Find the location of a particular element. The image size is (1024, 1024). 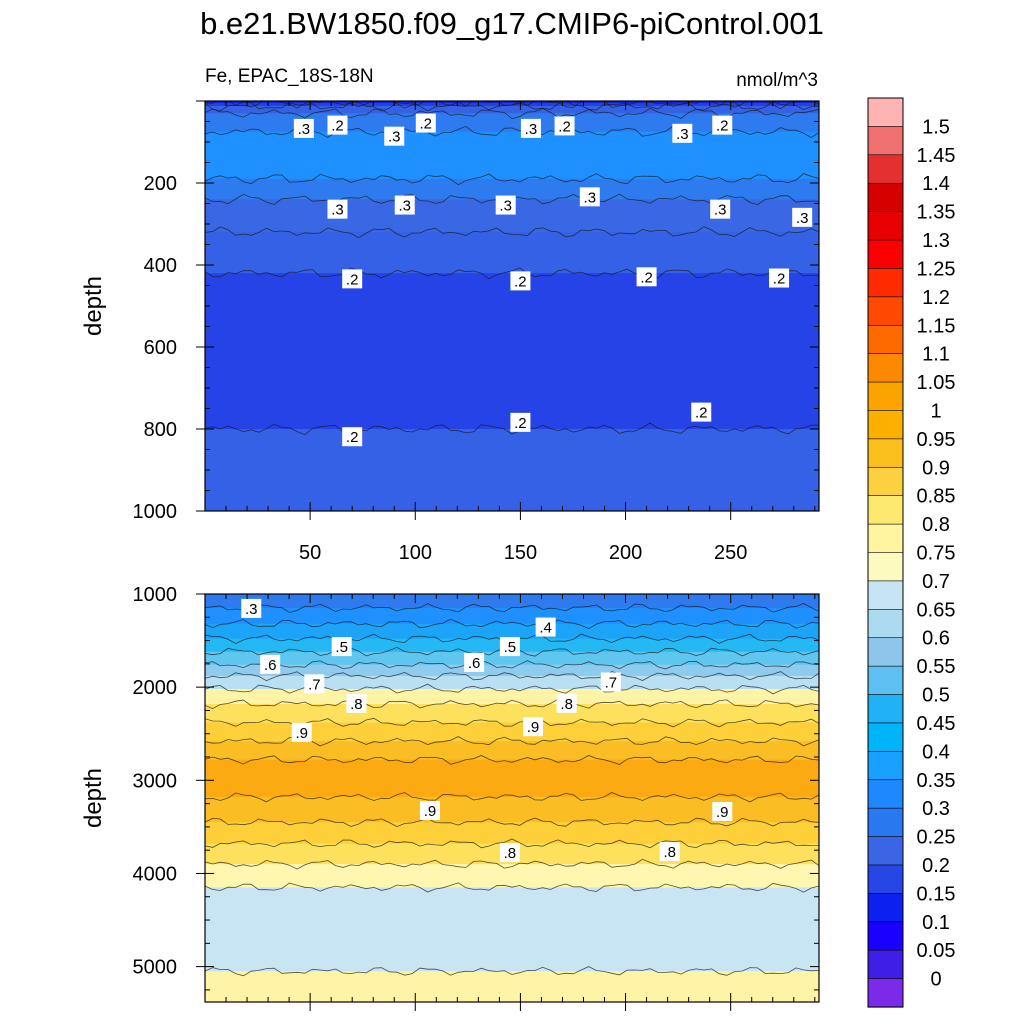

contour-label-text: .7 is located at coordinates (611, 682).